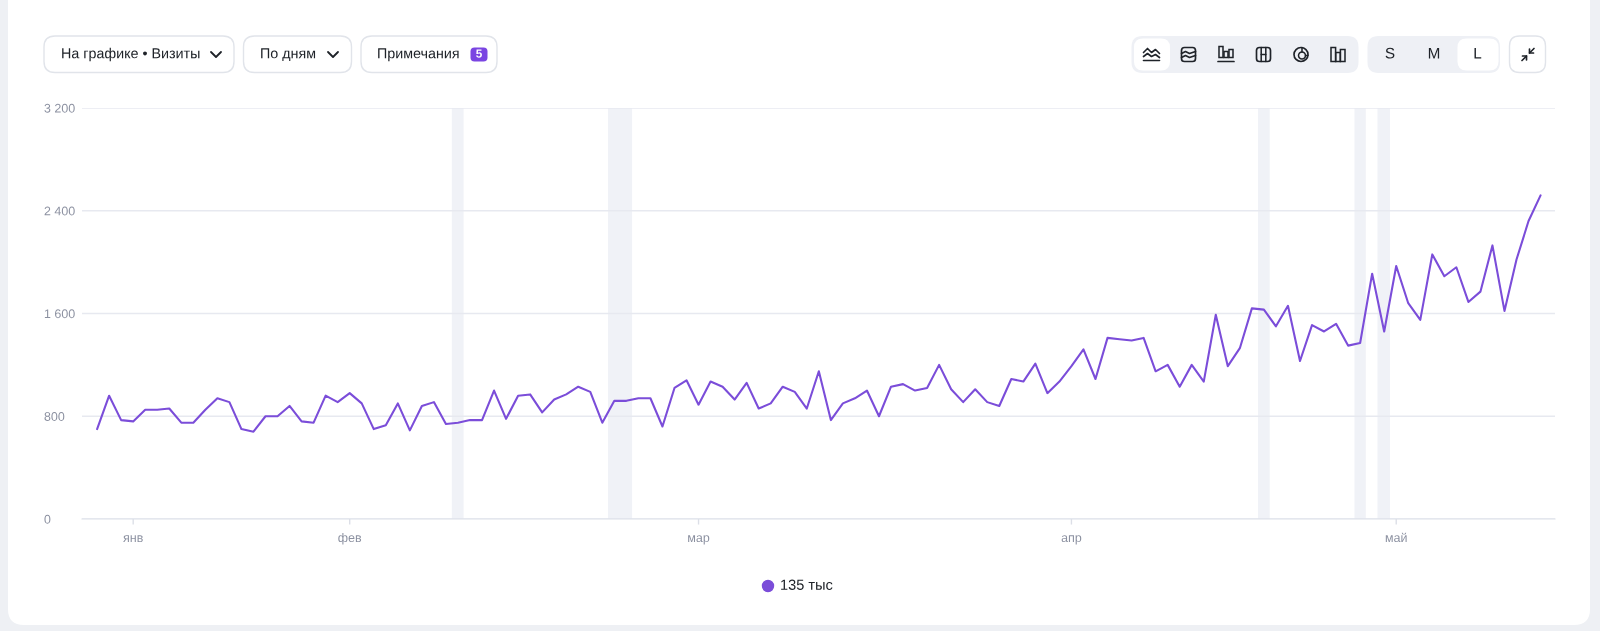 Image resolution: width=1600 pixels, height=631 pixels. Describe the element at coordinates (1071, 540) in the screenshot. I see `x-tick-label: апр` at that location.